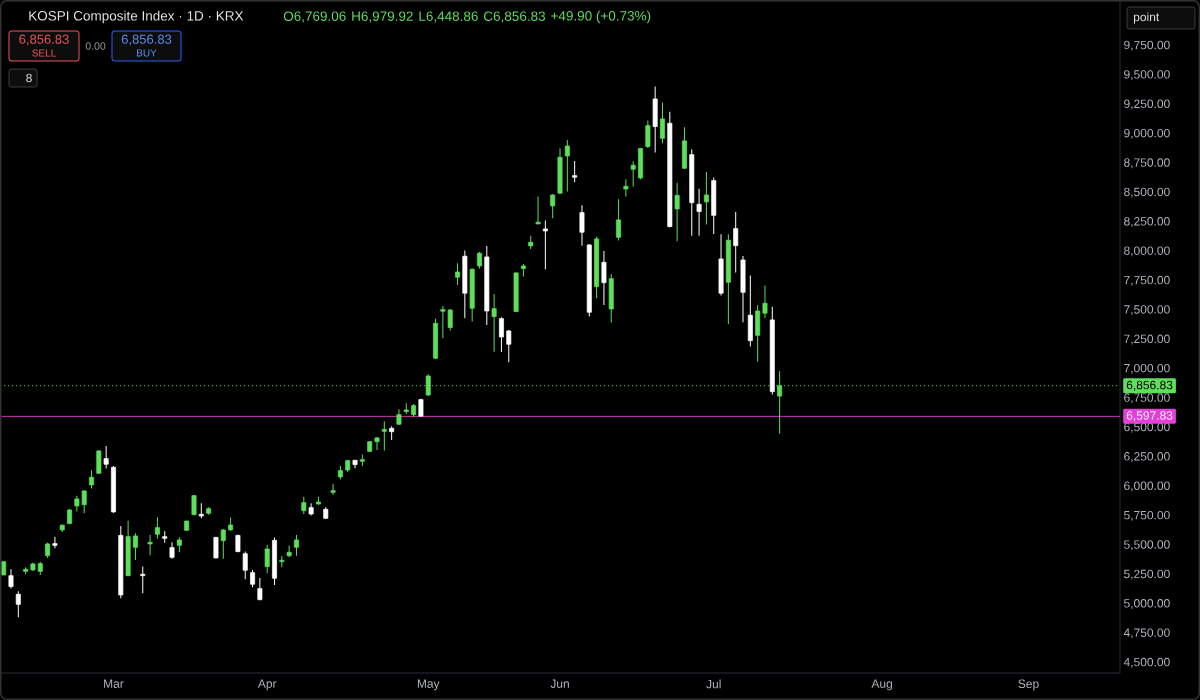 The width and height of the screenshot is (1200, 700). I want to click on annotation: L6,448.86, so click(448, 17).